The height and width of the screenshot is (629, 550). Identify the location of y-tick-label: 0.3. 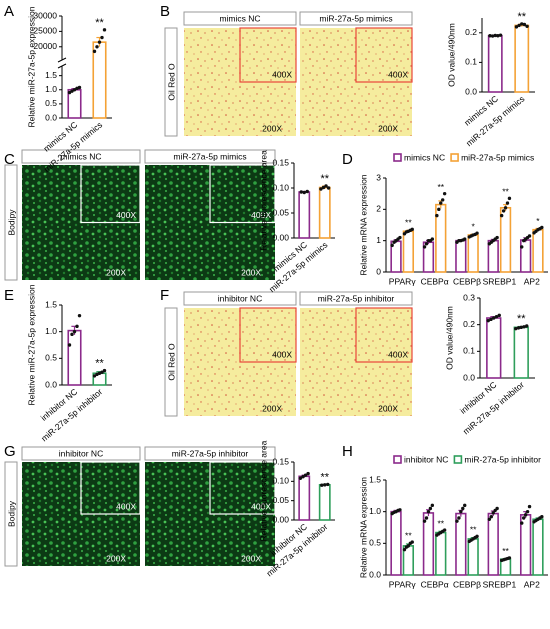
(469, 297).